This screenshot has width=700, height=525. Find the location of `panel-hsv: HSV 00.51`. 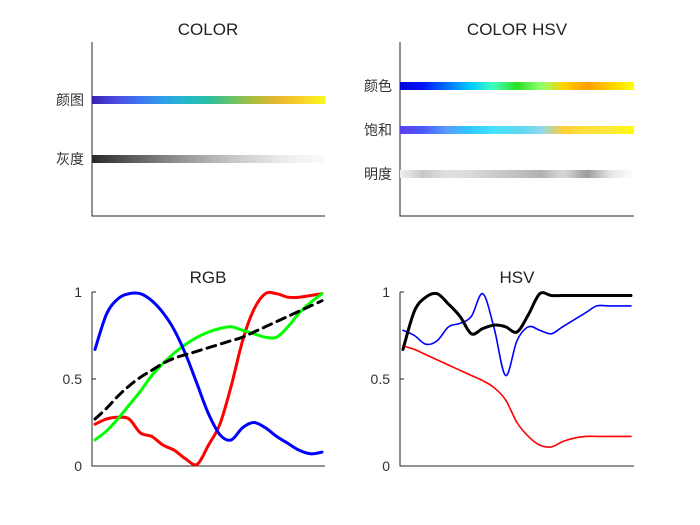

panel-hsv: HSV 00.51 is located at coordinates (502, 371).